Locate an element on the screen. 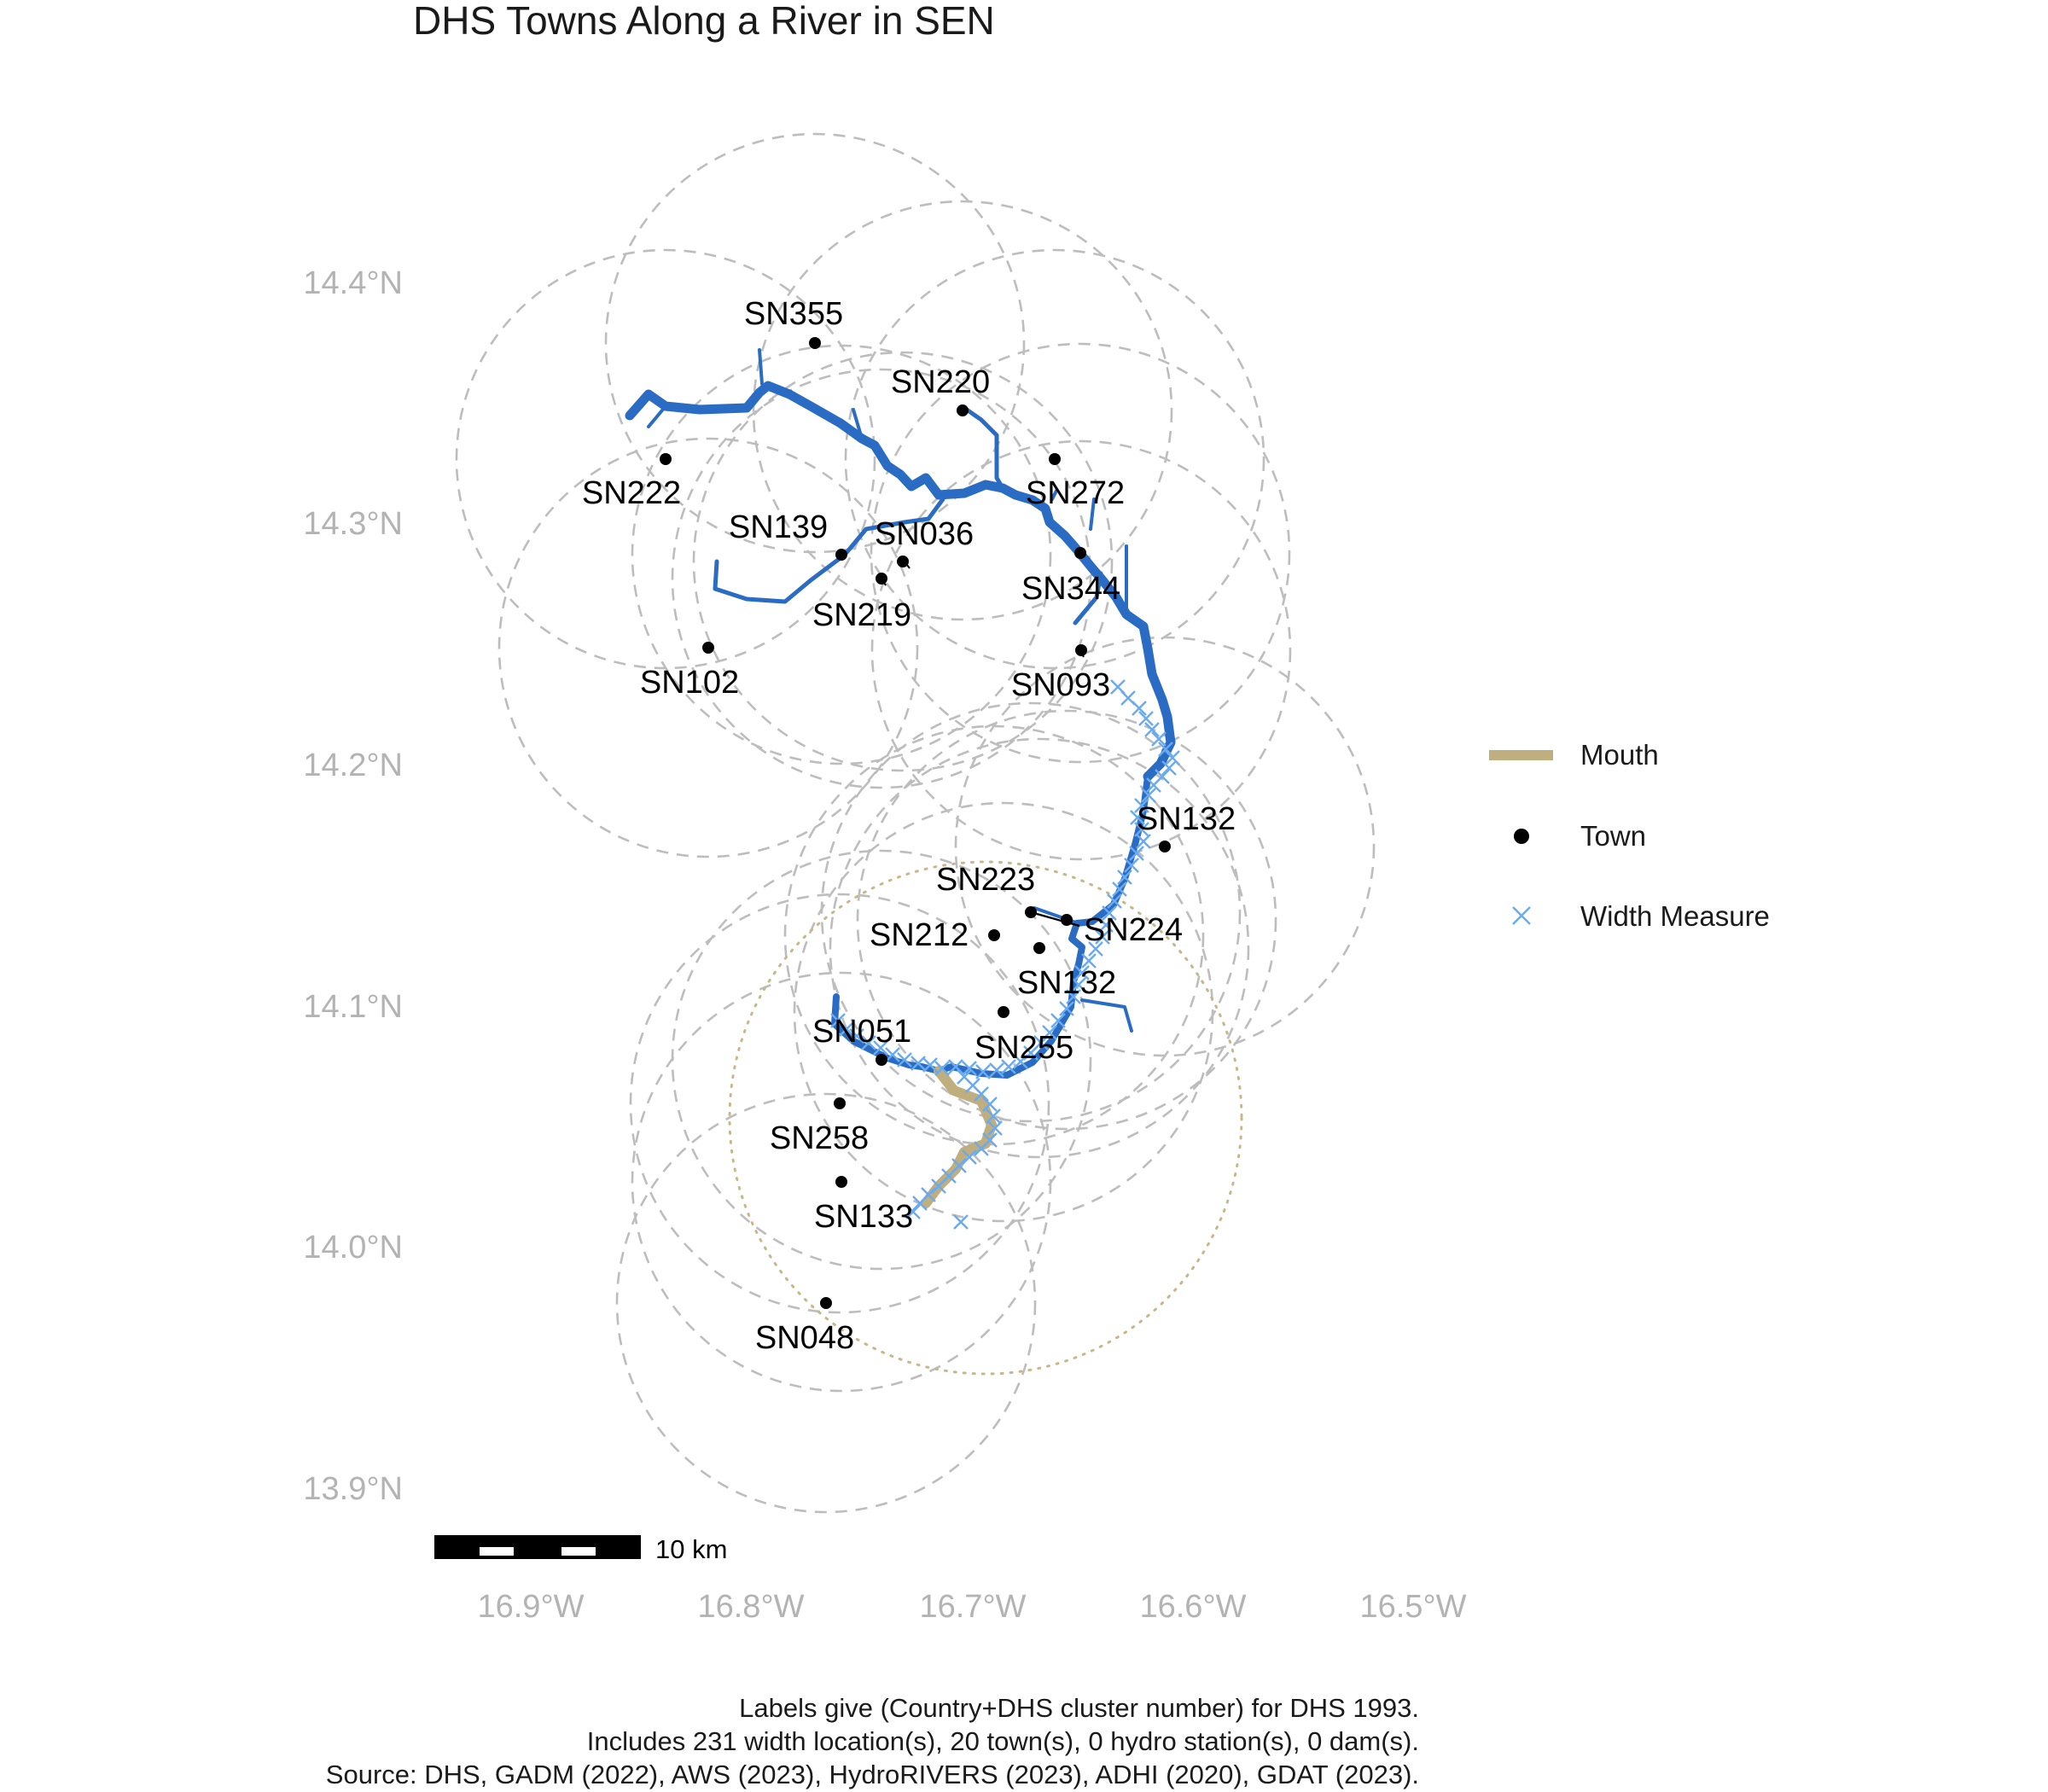  y-tick-label: 13.9°N is located at coordinates (353, 1489).